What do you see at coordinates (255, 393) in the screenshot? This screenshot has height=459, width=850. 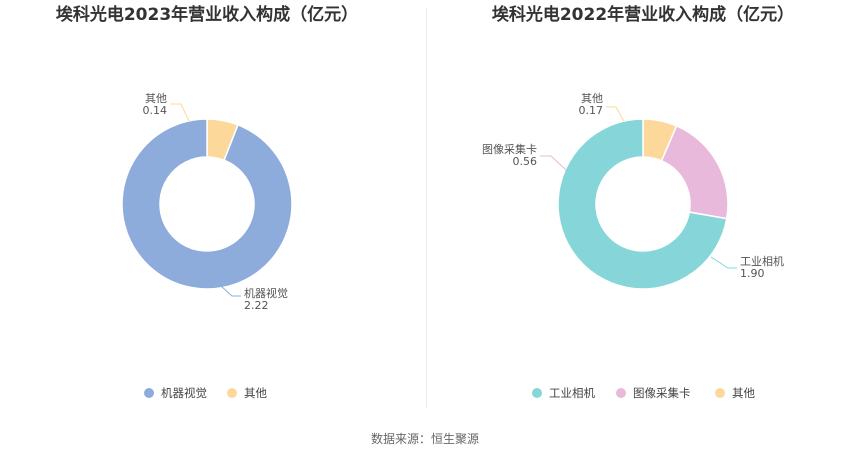 I see `legend-label-1-2: 其他` at bounding box center [255, 393].